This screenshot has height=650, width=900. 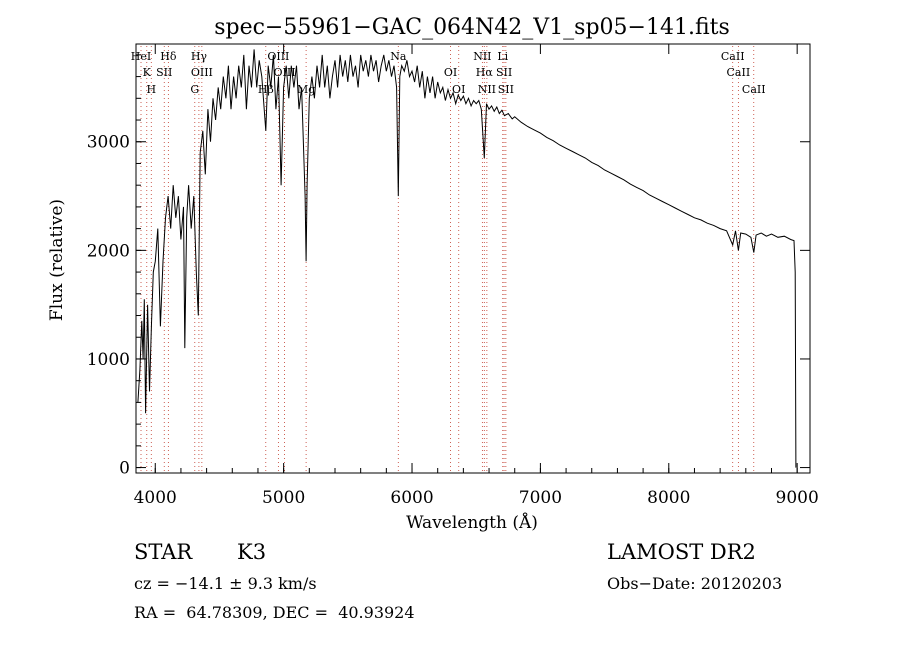 I want to click on observation-date: Obs−Date: 20120203, so click(x=695, y=583).